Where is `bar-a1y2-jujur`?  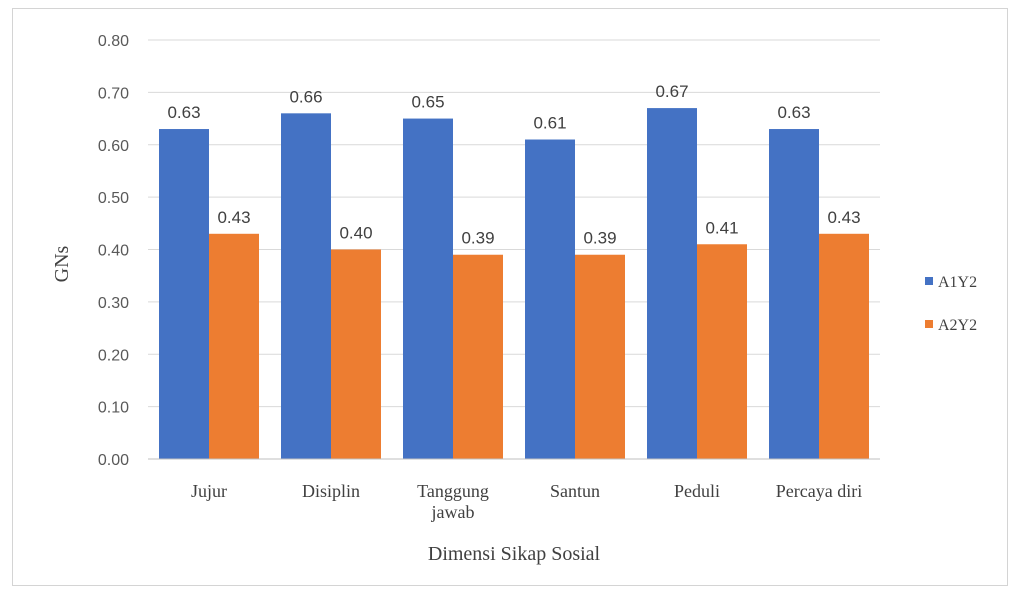
bar-a1y2-jujur is located at coordinates (184, 294).